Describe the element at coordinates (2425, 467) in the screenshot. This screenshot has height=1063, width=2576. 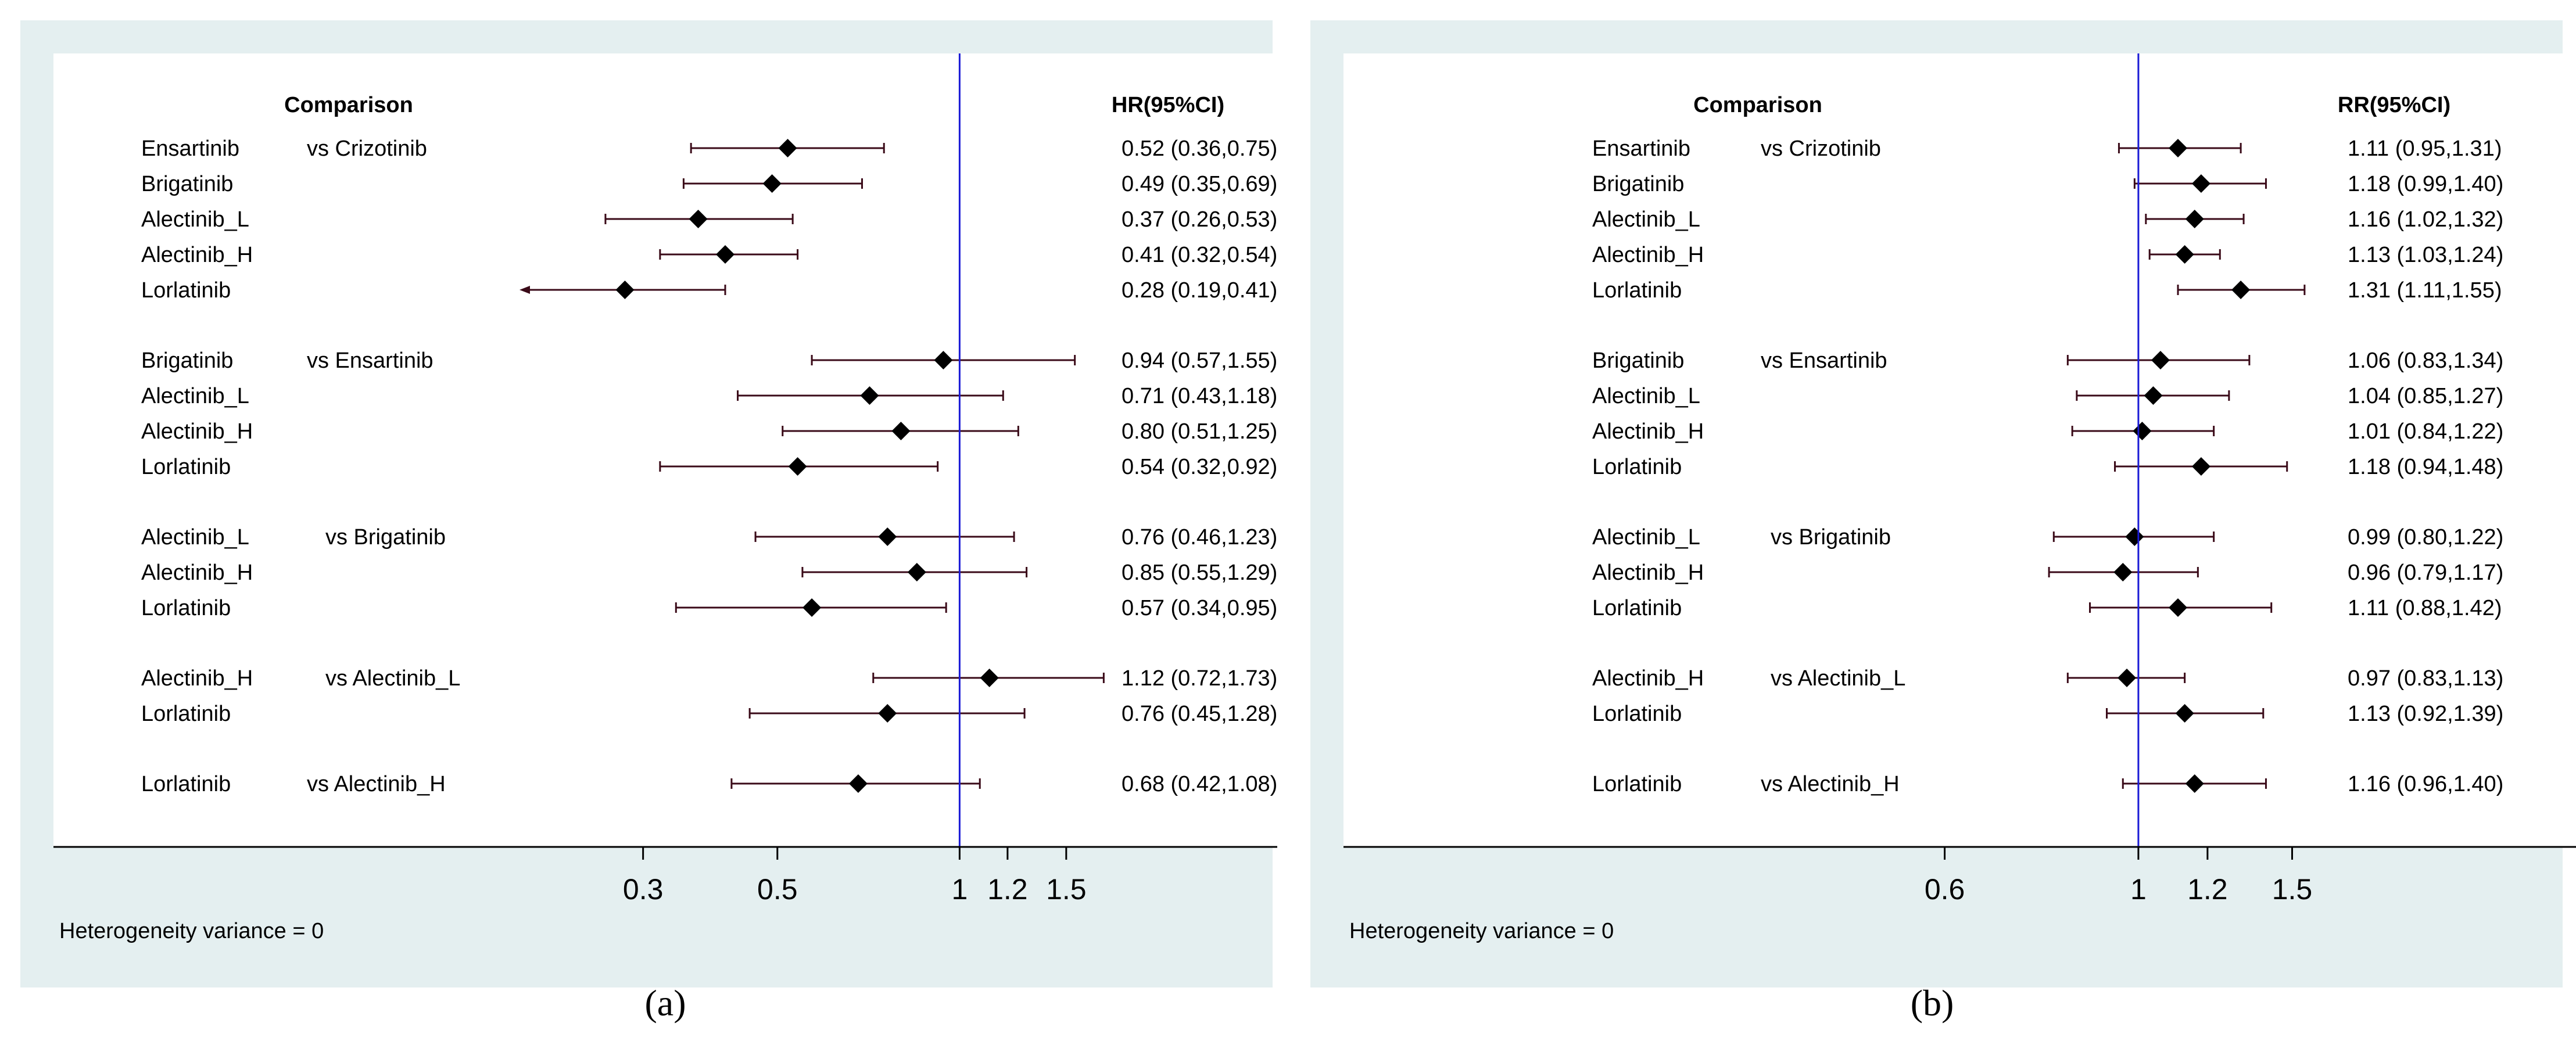
I see `estimate-ci-label: 1.18 (0.94,1.48)` at that location.